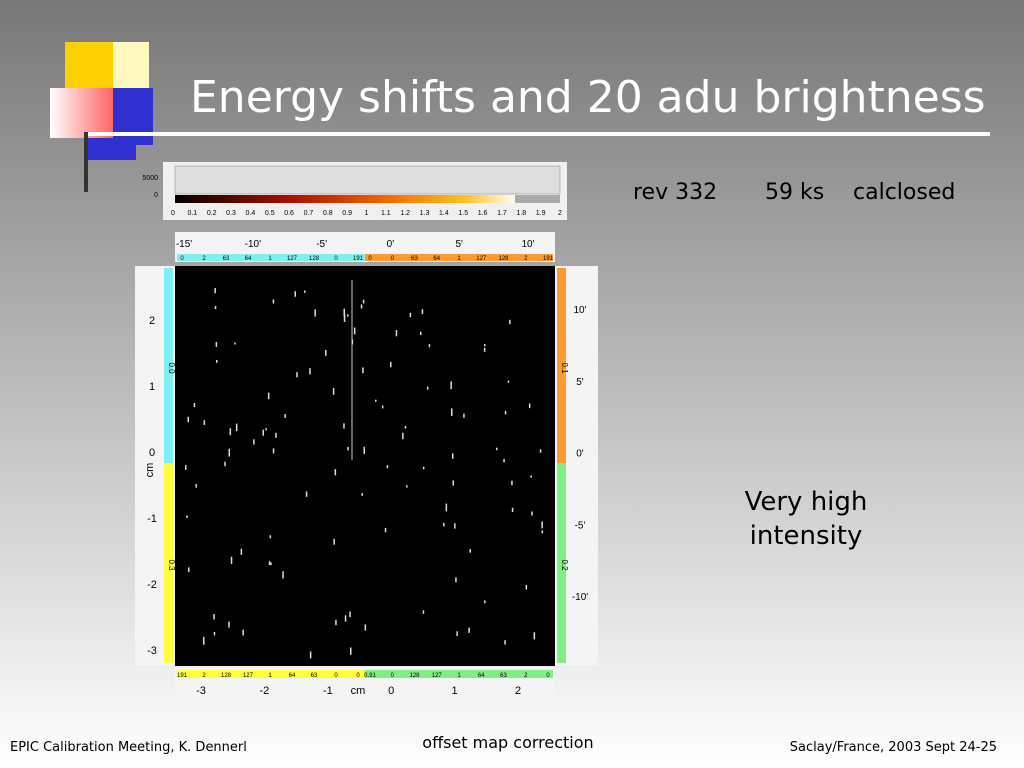 This screenshot has width=1024, height=768. I want to click on bottom-strip-left: 191, so click(182, 676).